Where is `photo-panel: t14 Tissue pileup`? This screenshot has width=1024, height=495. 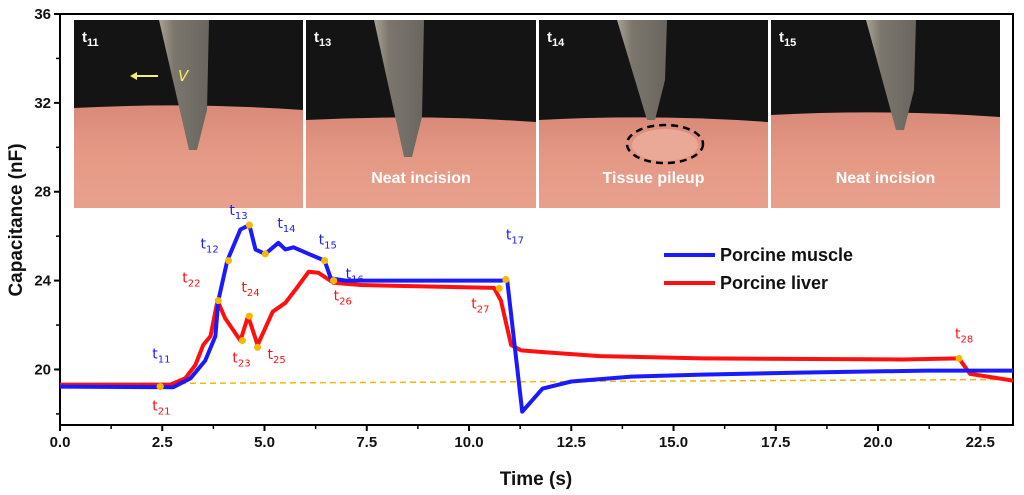 photo-panel: t14 Tissue pileup is located at coordinates (653, 114).